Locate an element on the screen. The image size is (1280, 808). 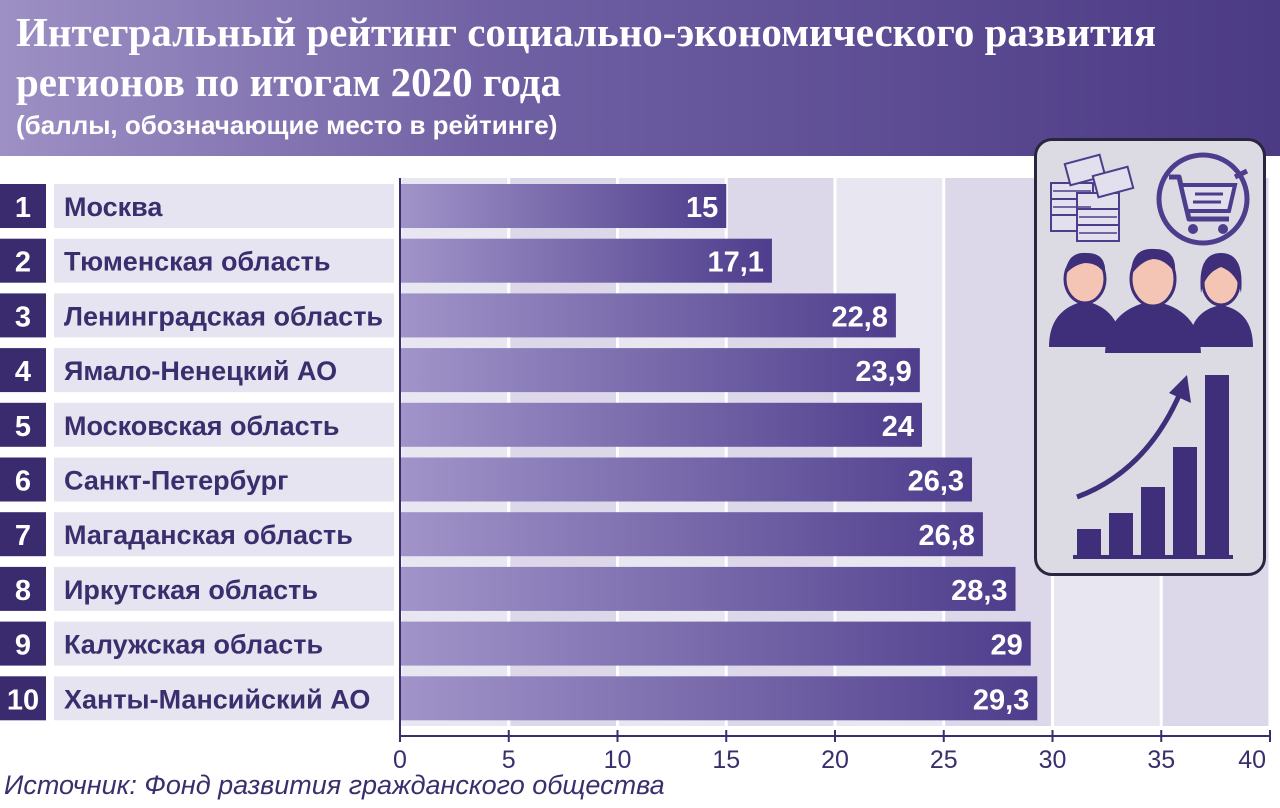
infographic-icon-panel is located at coordinates (1150, 357).